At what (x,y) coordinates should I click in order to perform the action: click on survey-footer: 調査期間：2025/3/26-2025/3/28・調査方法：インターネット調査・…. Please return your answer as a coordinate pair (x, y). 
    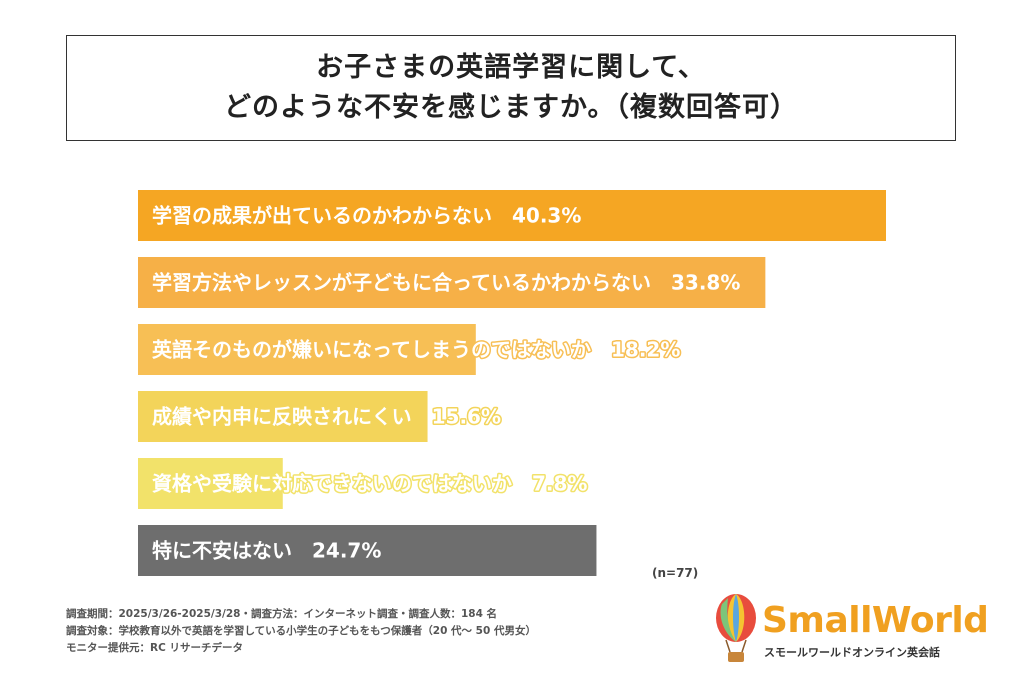
    Looking at the image, I should click on (301, 631).